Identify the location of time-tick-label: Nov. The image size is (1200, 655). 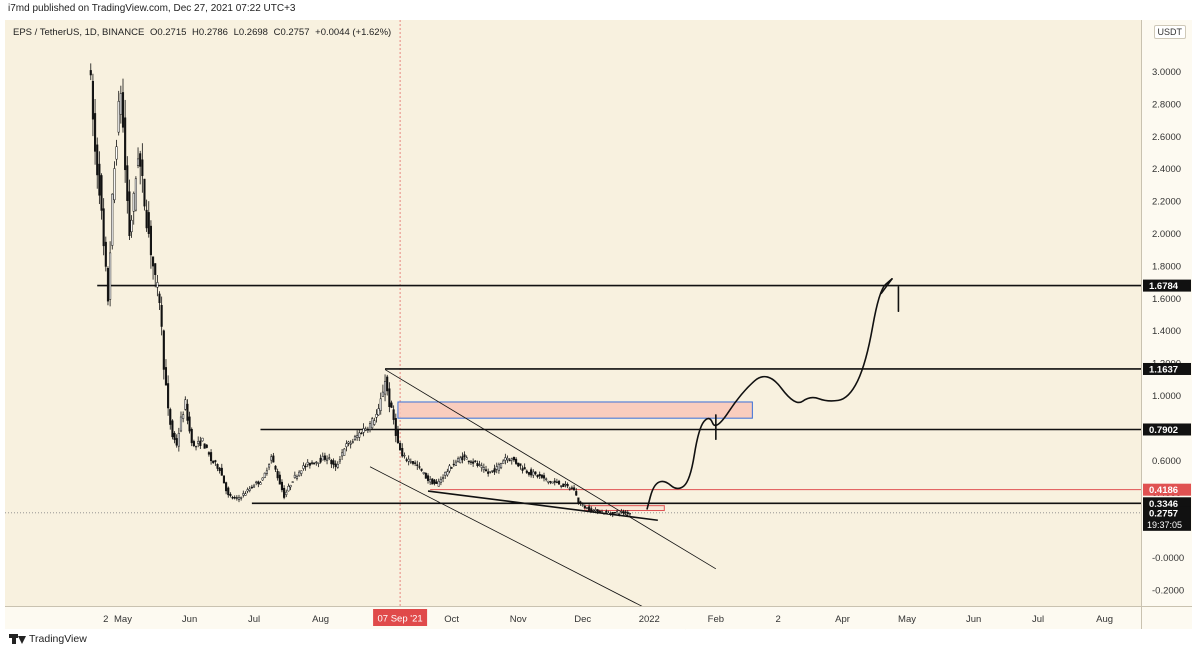
(518, 619).